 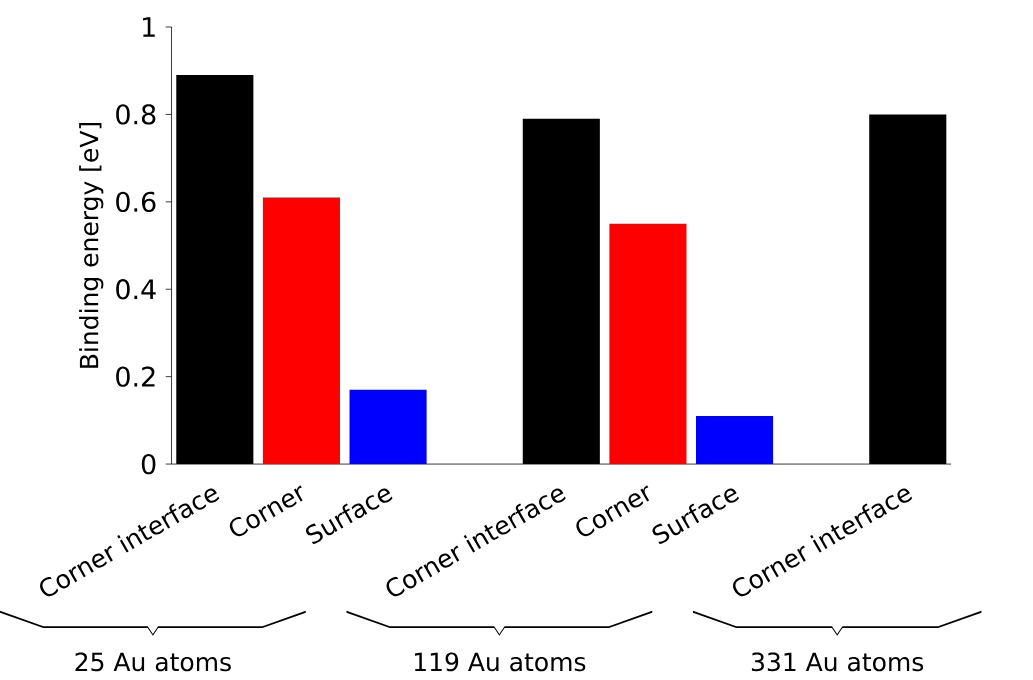 What do you see at coordinates (500, 662) in the screenshot?
I see `text: 119 Au atoms` at bounding box center [500, 662].